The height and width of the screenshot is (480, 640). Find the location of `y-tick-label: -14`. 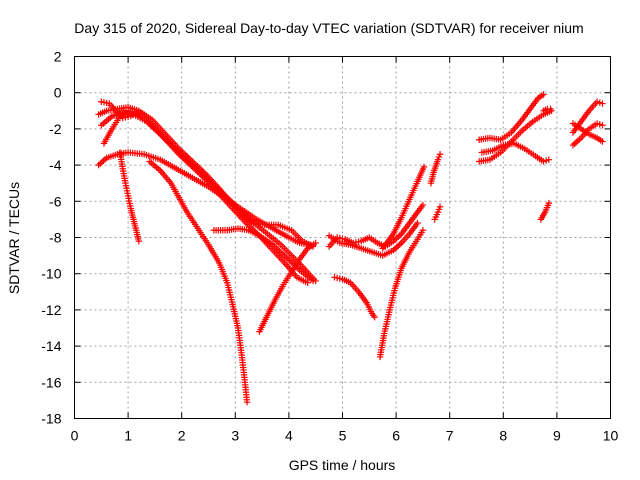

y-tick-label: -14 is located at coordinates (51, 346).